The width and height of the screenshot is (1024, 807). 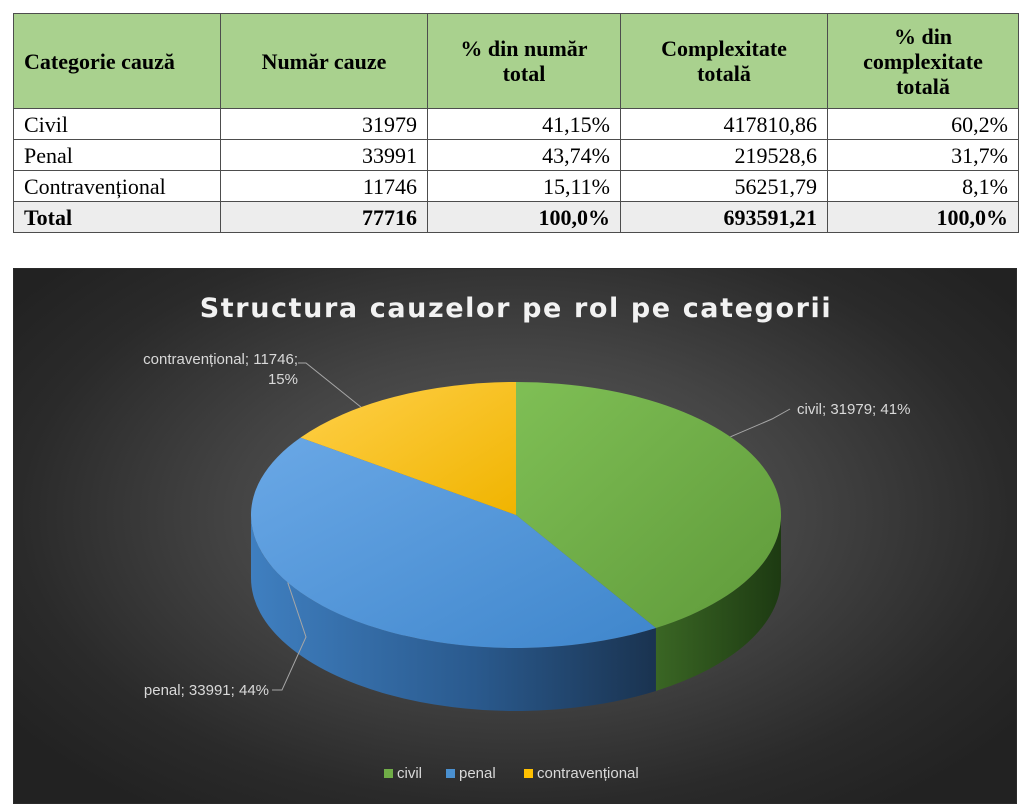 I want to click on header-complexitate-totala: Complexitate totală, so click(x=724, y=61).